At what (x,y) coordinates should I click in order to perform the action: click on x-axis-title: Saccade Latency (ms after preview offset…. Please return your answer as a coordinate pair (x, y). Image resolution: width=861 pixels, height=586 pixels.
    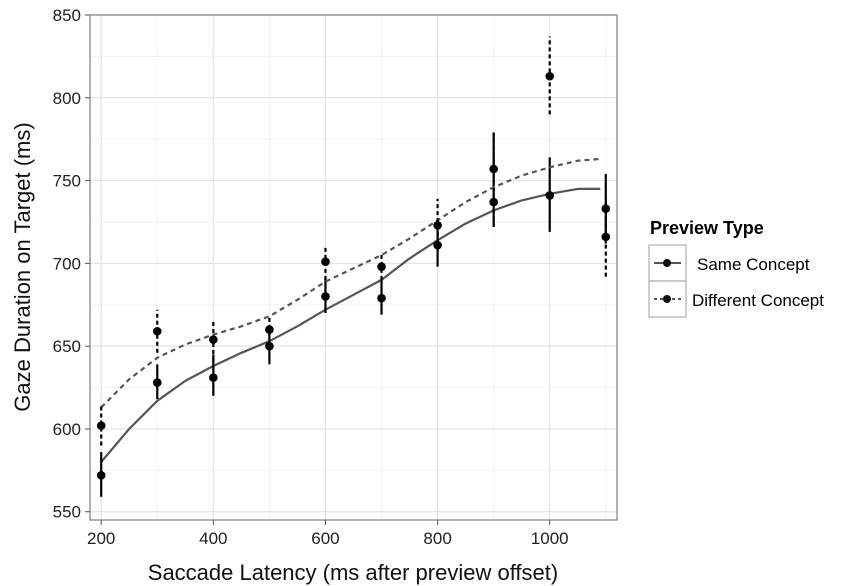
    Looking at the image, I should click on (353, 572).